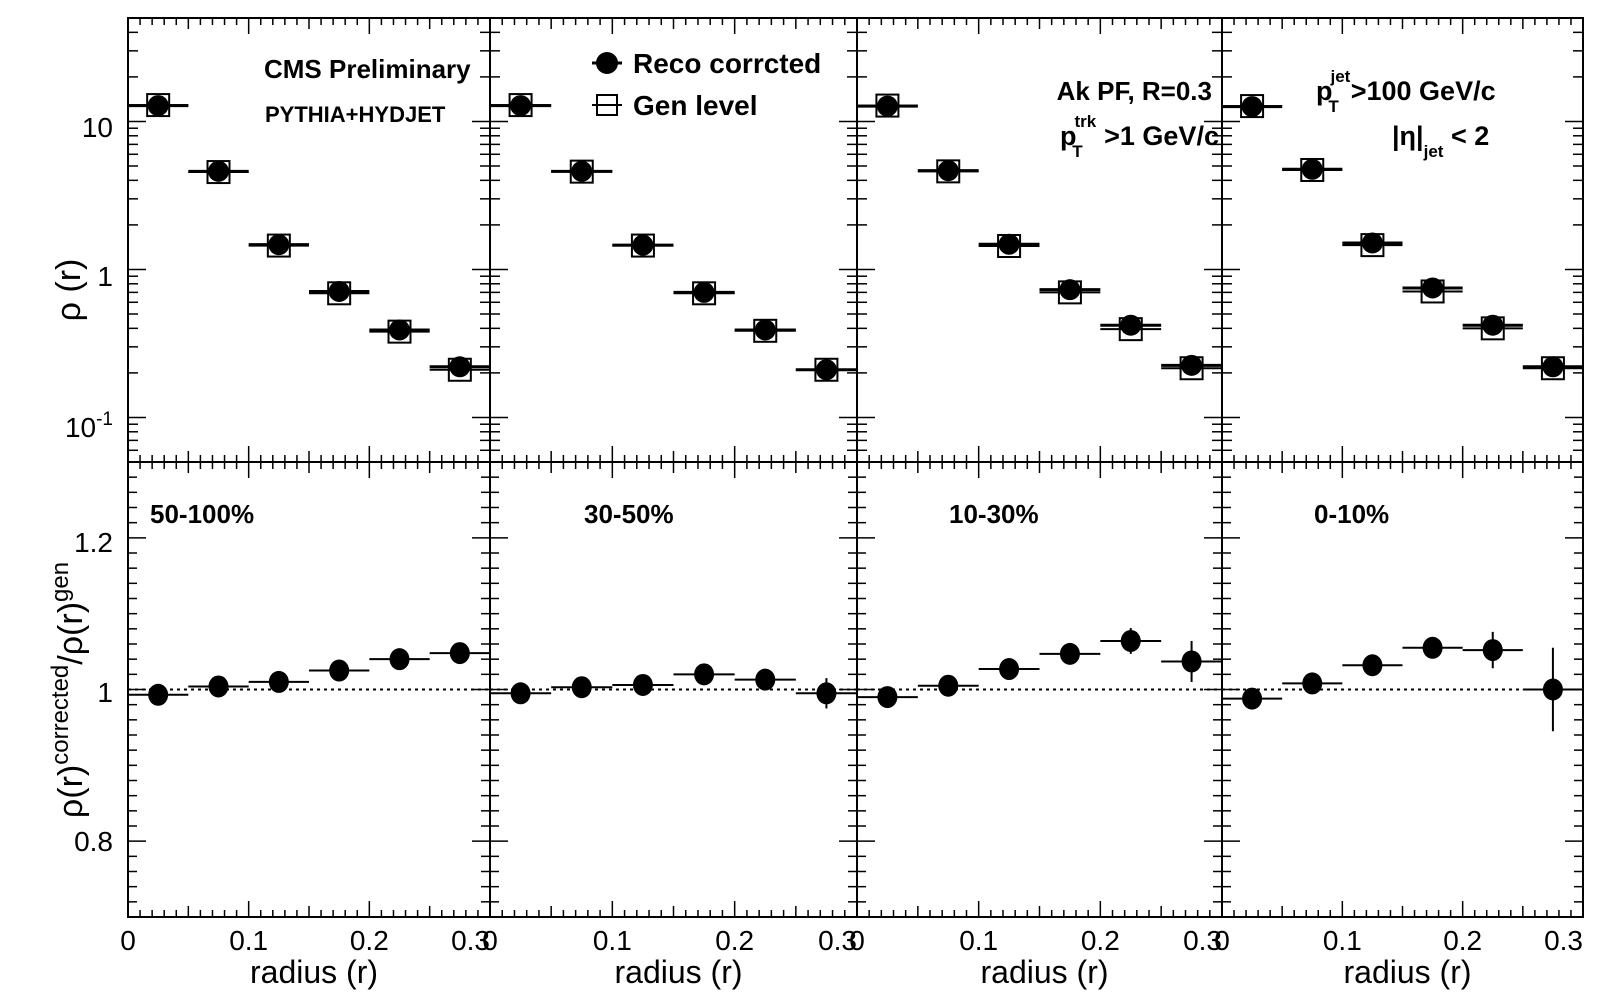 The width and height of the screenshot is (1624, 1007). Describe the element at coordinates (97, 127) in the screenshot. I see `y-tick-label-top-10: 10` at that location.